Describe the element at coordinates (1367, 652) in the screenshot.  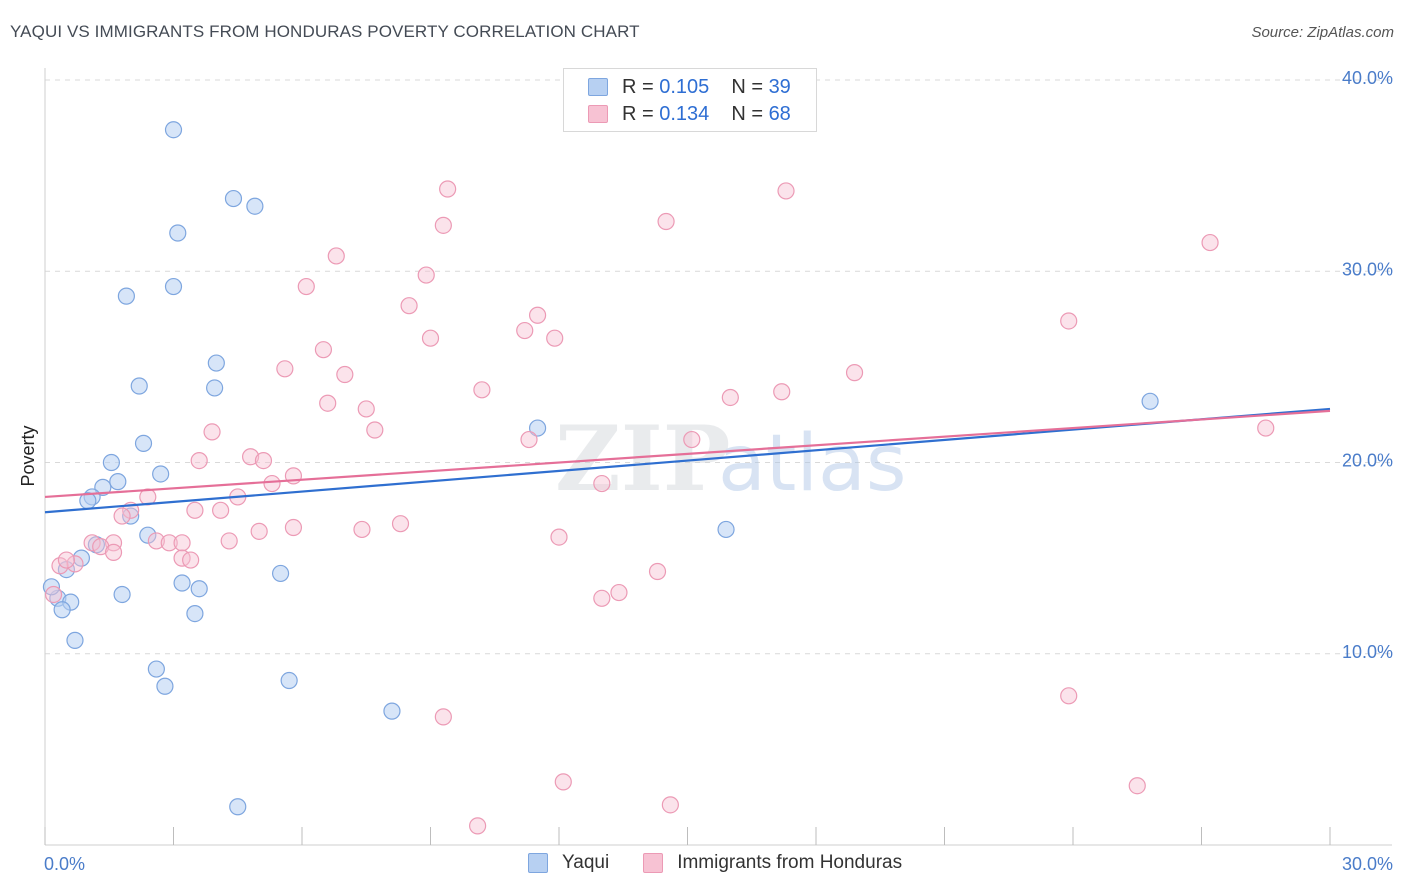
I see `y-tick-label: 10.0%` at that location.